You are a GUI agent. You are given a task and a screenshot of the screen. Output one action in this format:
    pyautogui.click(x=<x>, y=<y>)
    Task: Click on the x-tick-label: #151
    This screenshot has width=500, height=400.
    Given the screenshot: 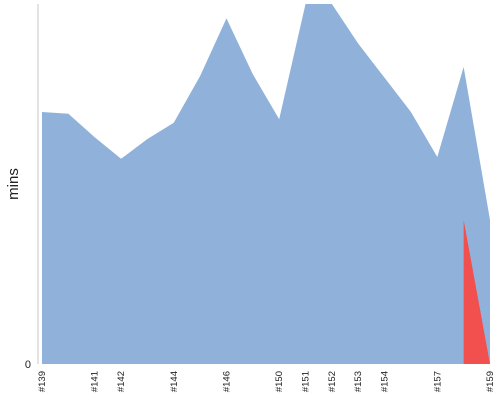 What is the action you would take?
    pyautogui.click(x=306, y=381)
    